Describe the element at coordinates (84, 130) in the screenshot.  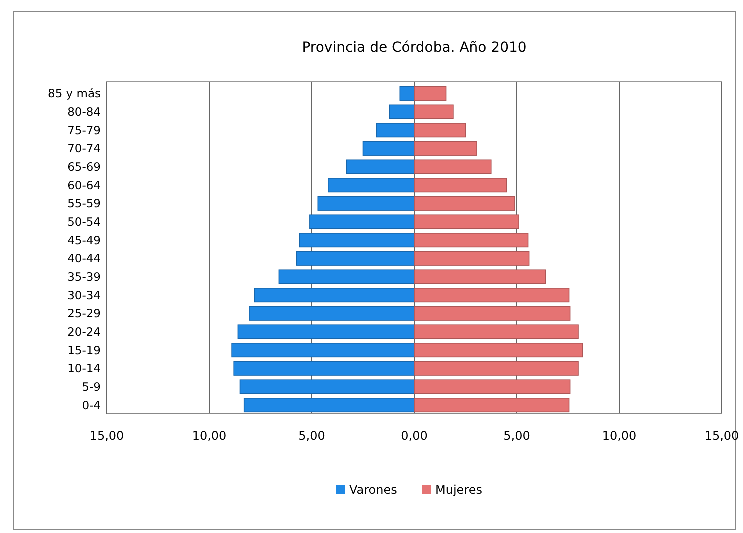
I see `y-tick-label: 75-79` at that location.